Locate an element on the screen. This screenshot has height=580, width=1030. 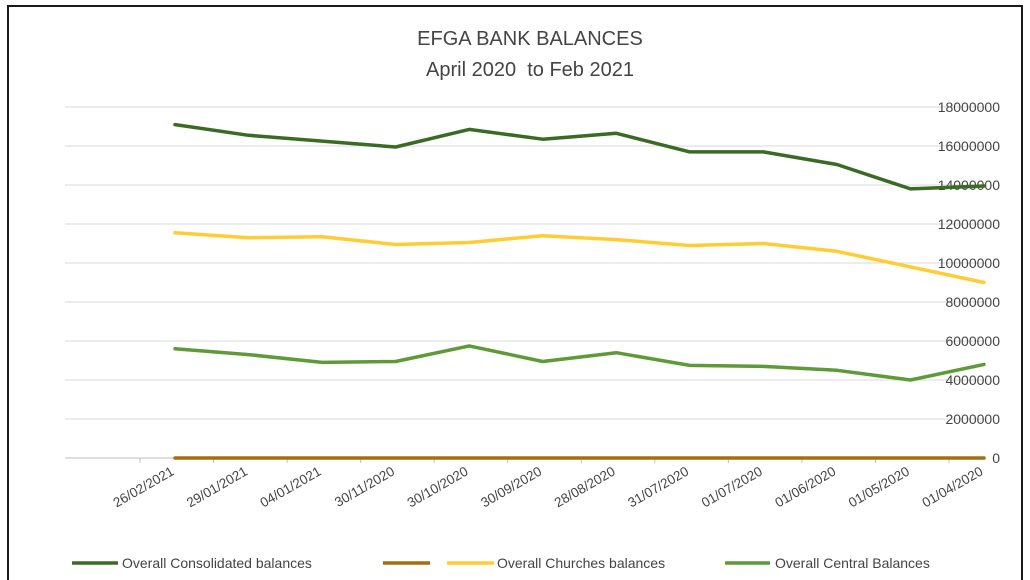
chart-subtitle: April 2020 to Feb 2021 is located at coordinates (530, 70).